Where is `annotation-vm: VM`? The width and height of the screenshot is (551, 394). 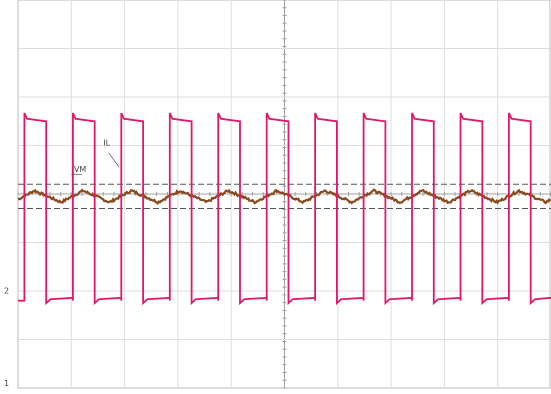
annotation-vm: VM is located at coordinates (80, 169).